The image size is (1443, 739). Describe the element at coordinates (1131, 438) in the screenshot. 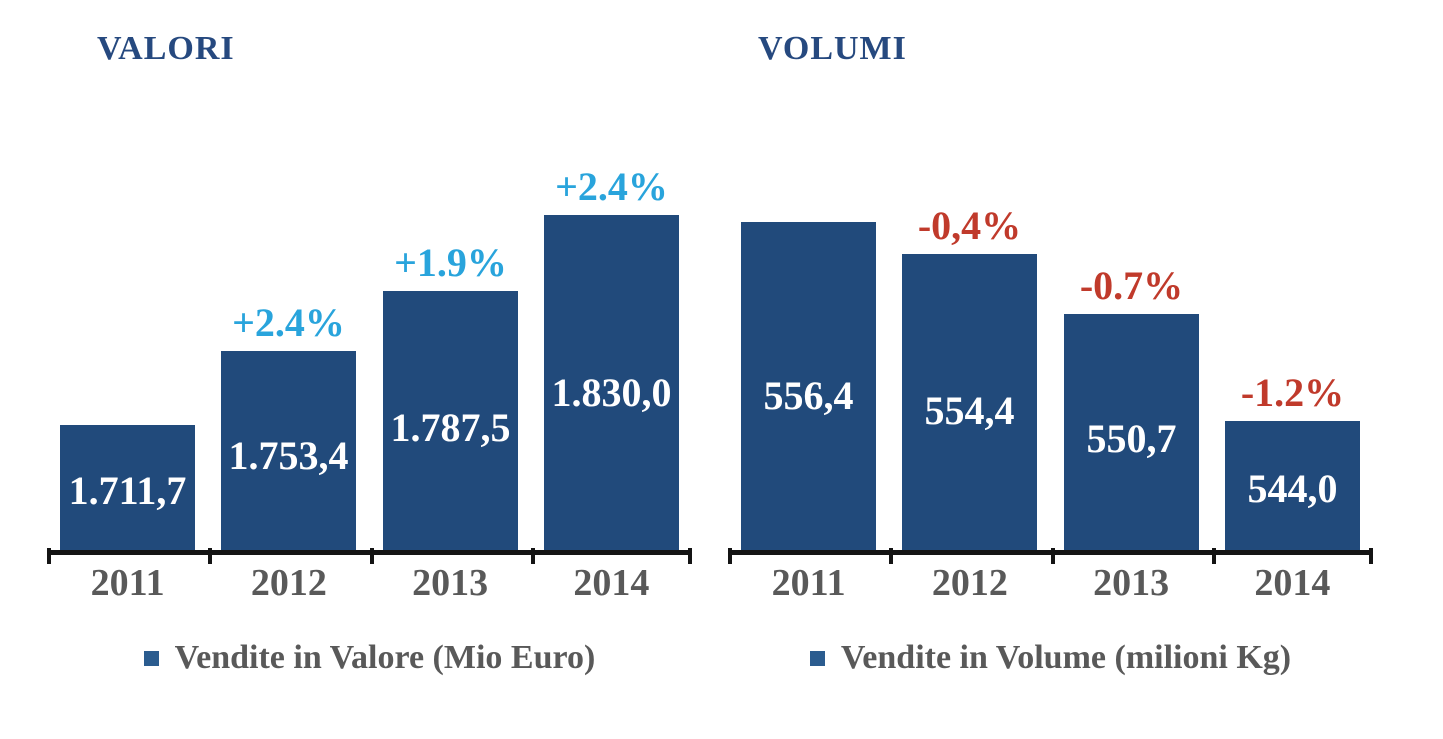

I see `bar-value-label: 550,7` at that location.